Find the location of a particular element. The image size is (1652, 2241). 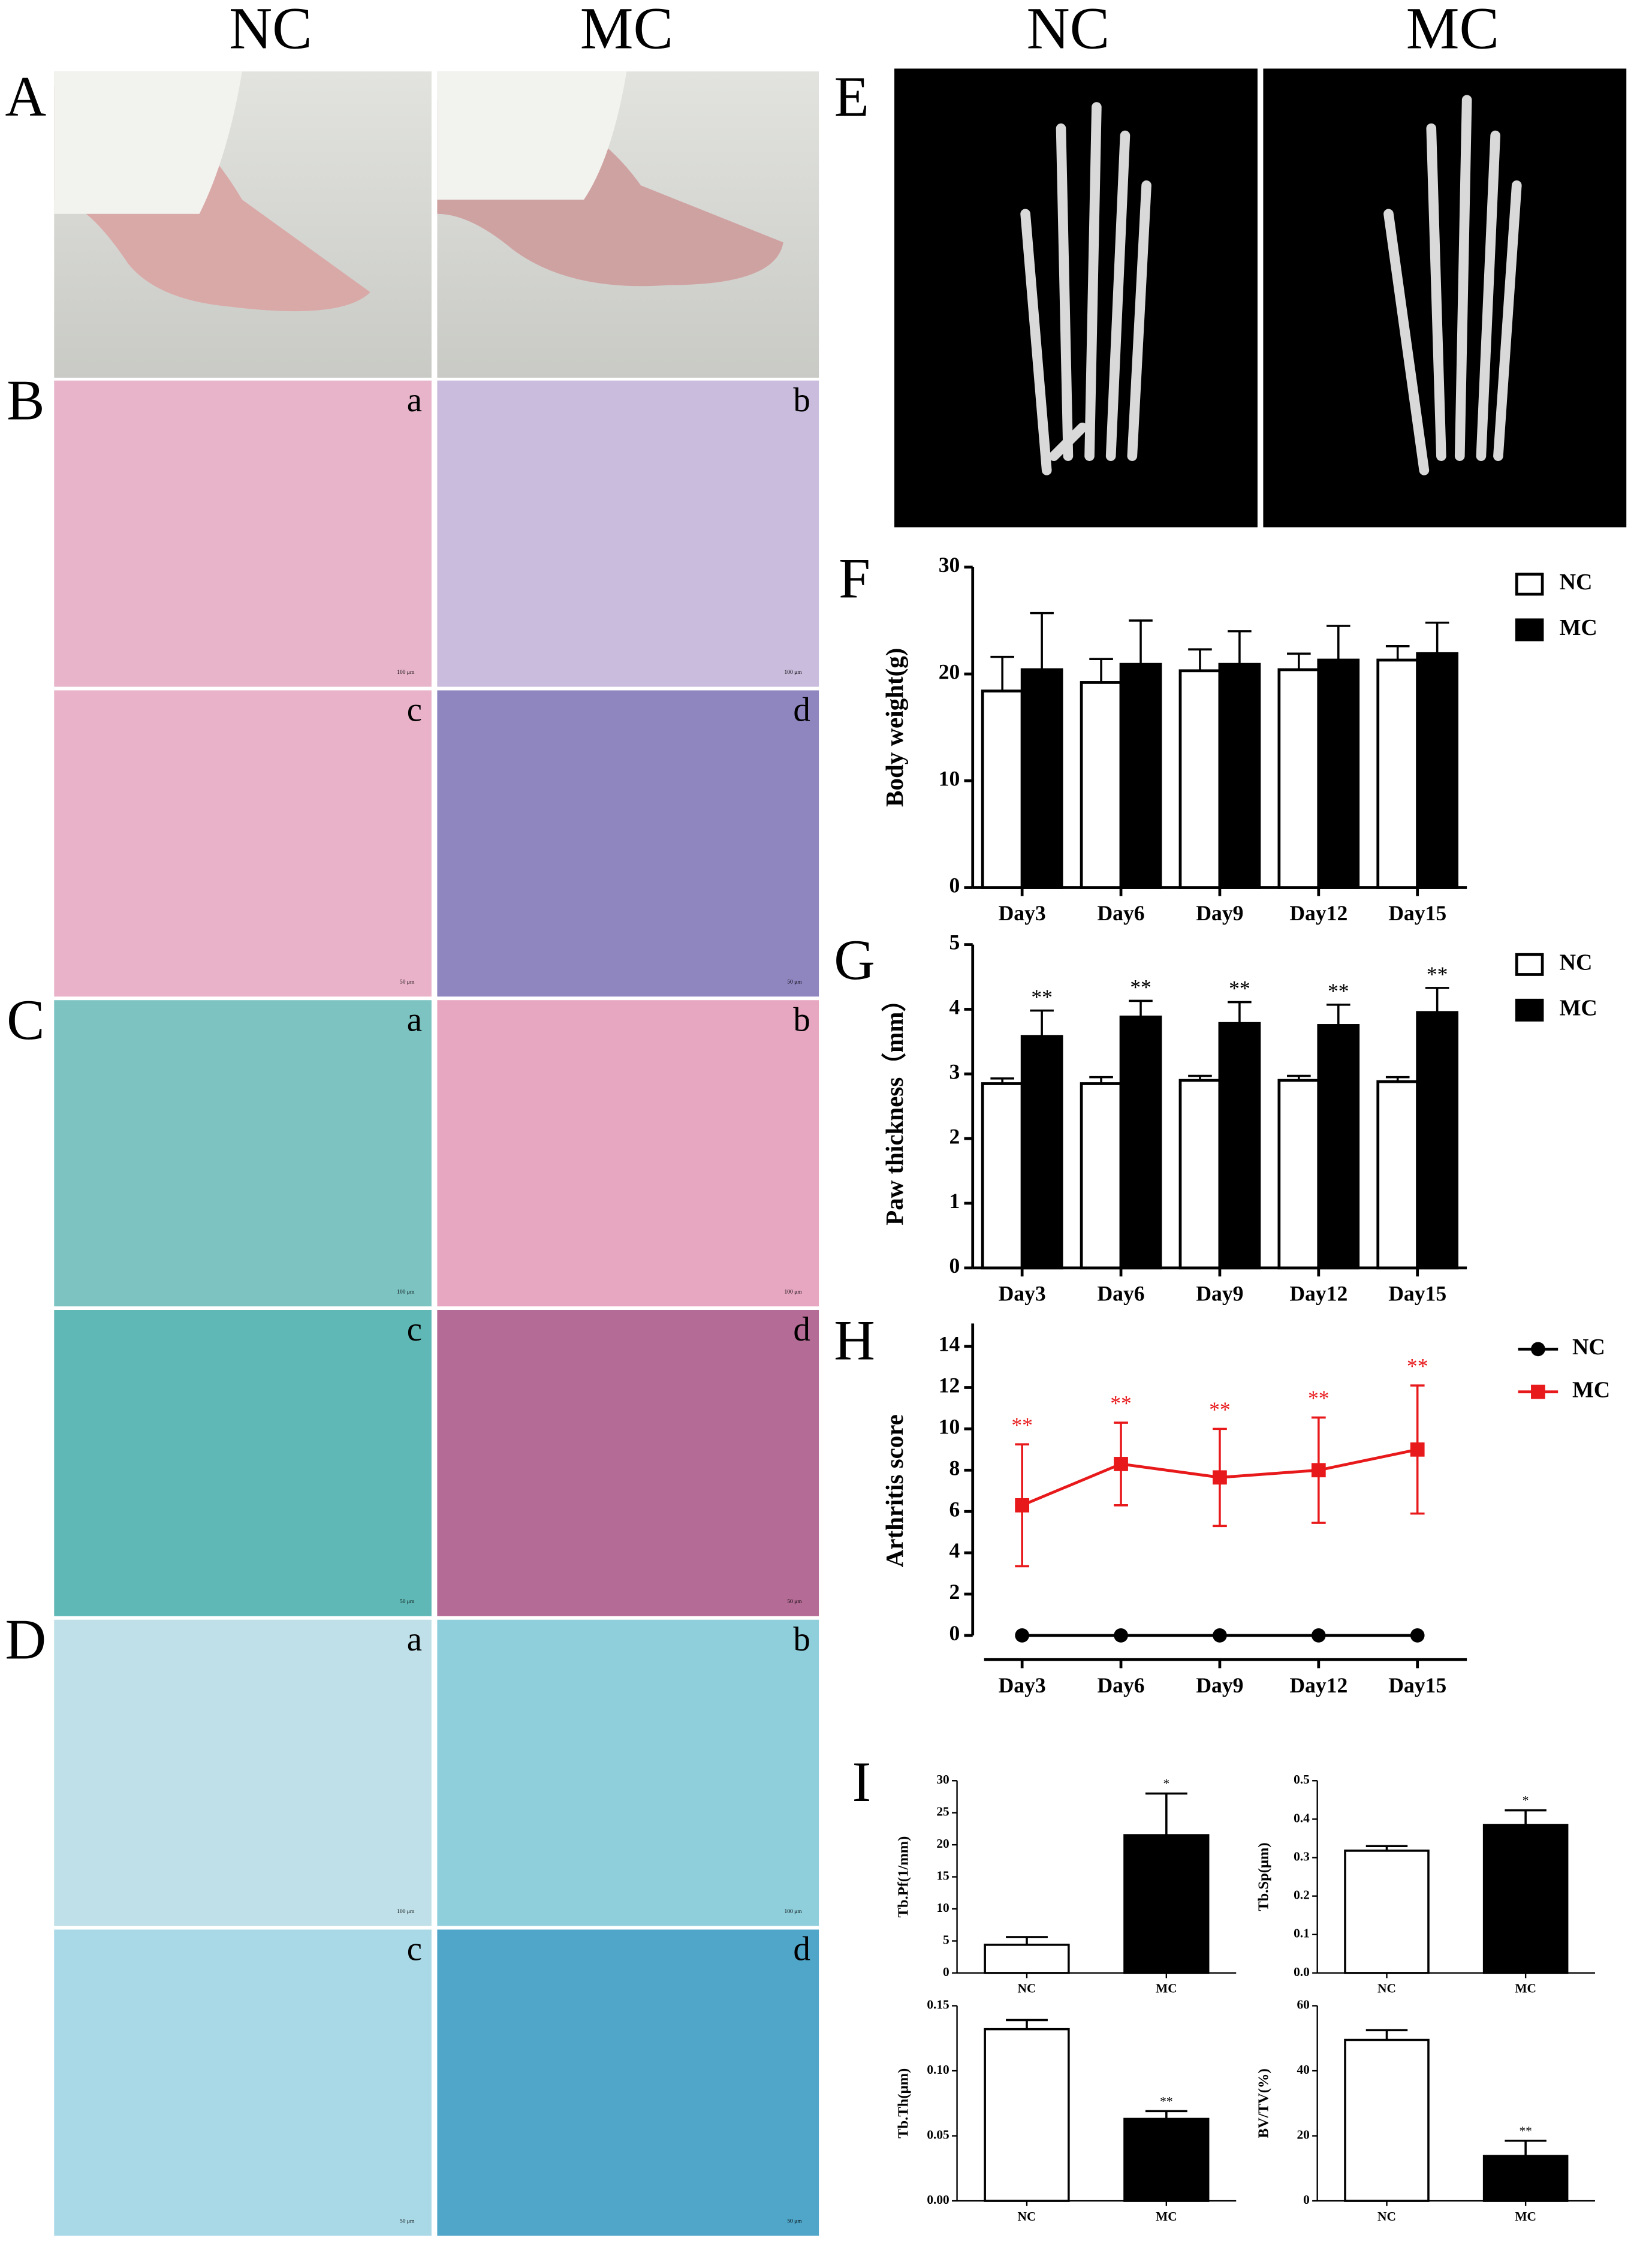

y-axis-label: Tb.Pf(1/mm) is located at coordinates (903, 1877).